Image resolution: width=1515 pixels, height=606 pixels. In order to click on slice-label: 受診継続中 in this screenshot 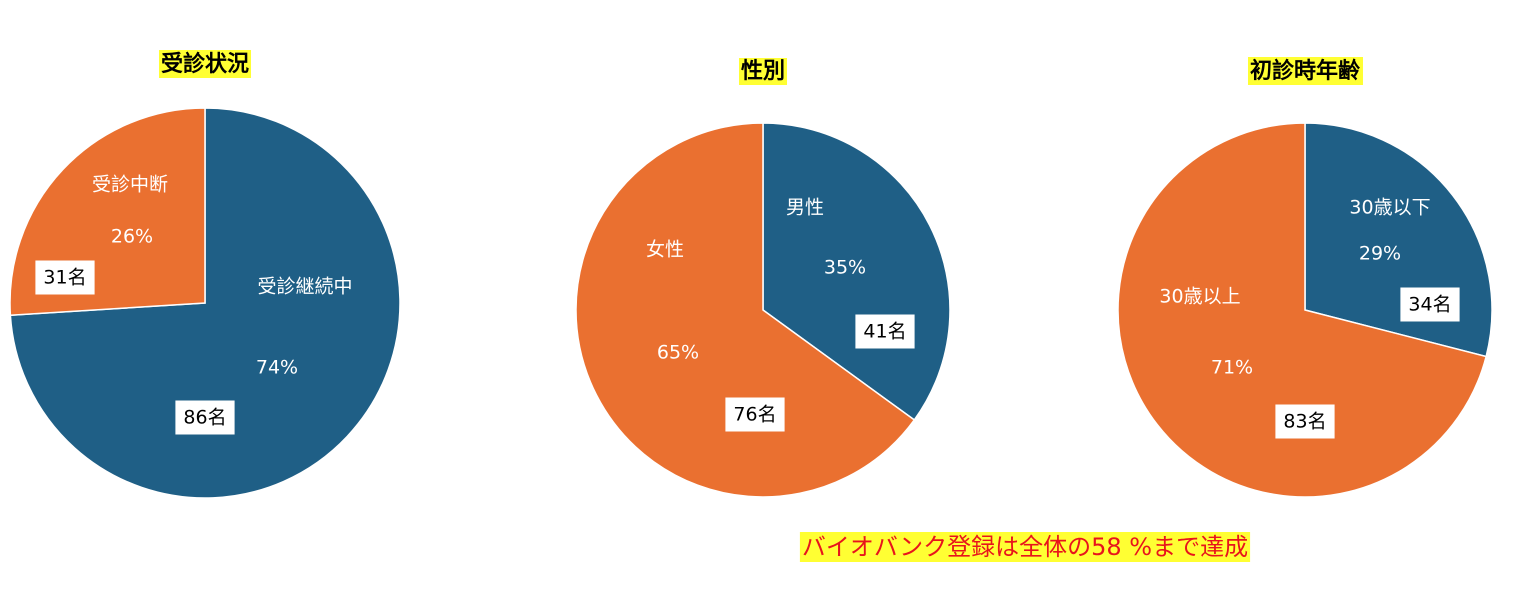, I will do `click(304, 287)`.